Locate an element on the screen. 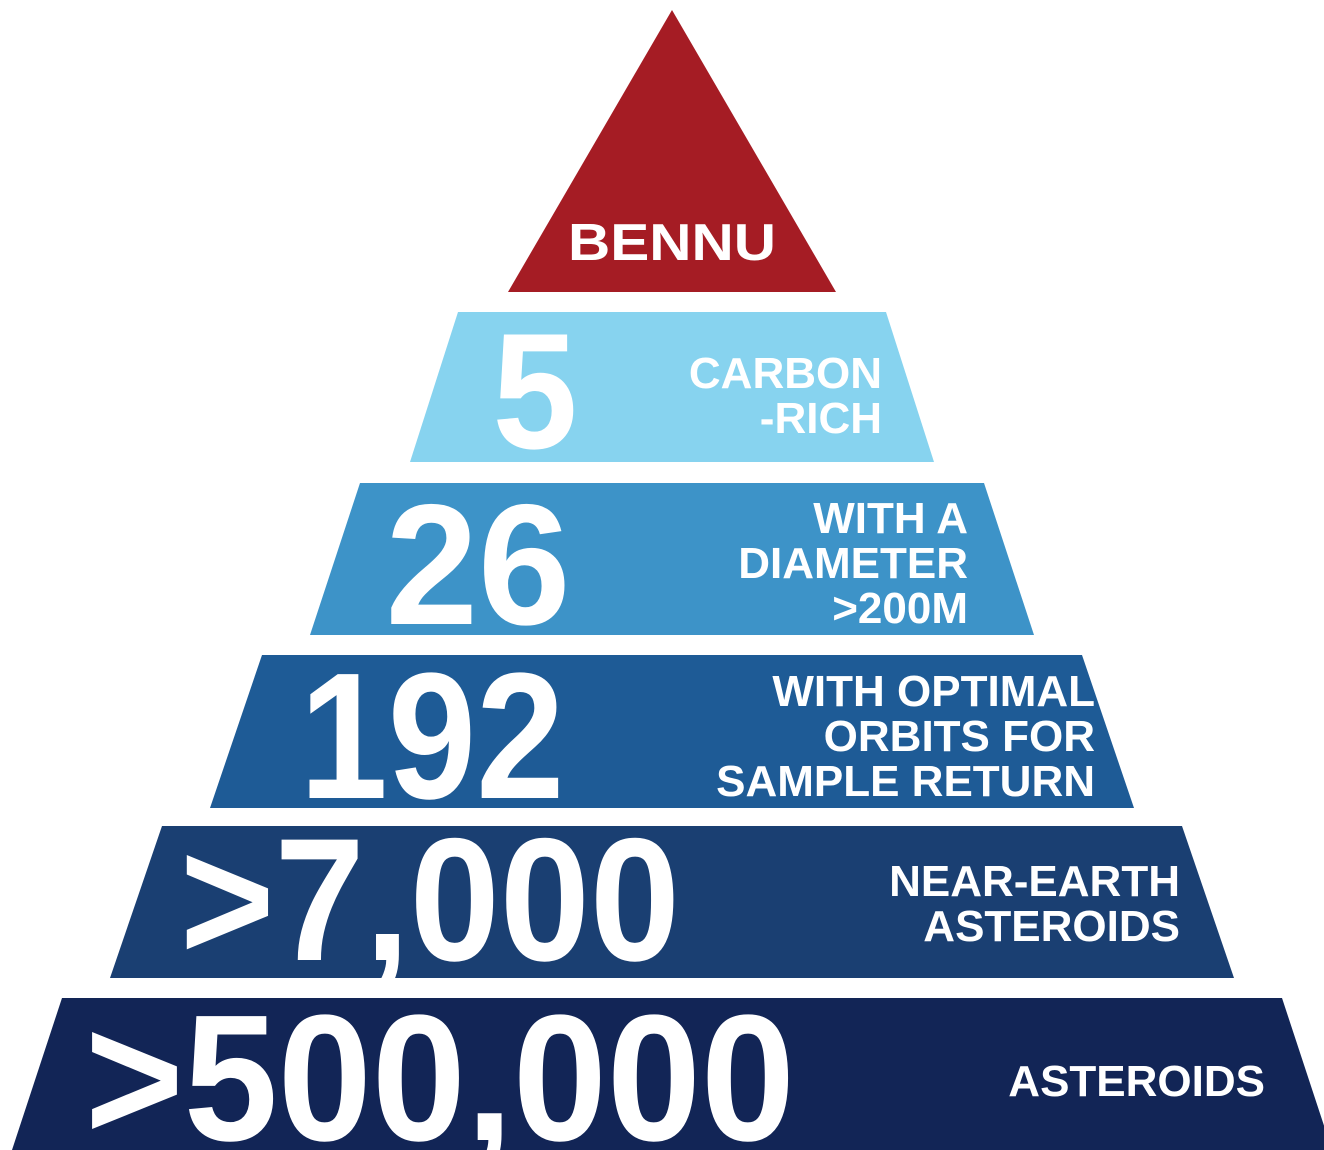 The width and height of the screenshot is (1324, 1150). tier-label: NEAR-EARTH is located at coordinates (1034, 881).